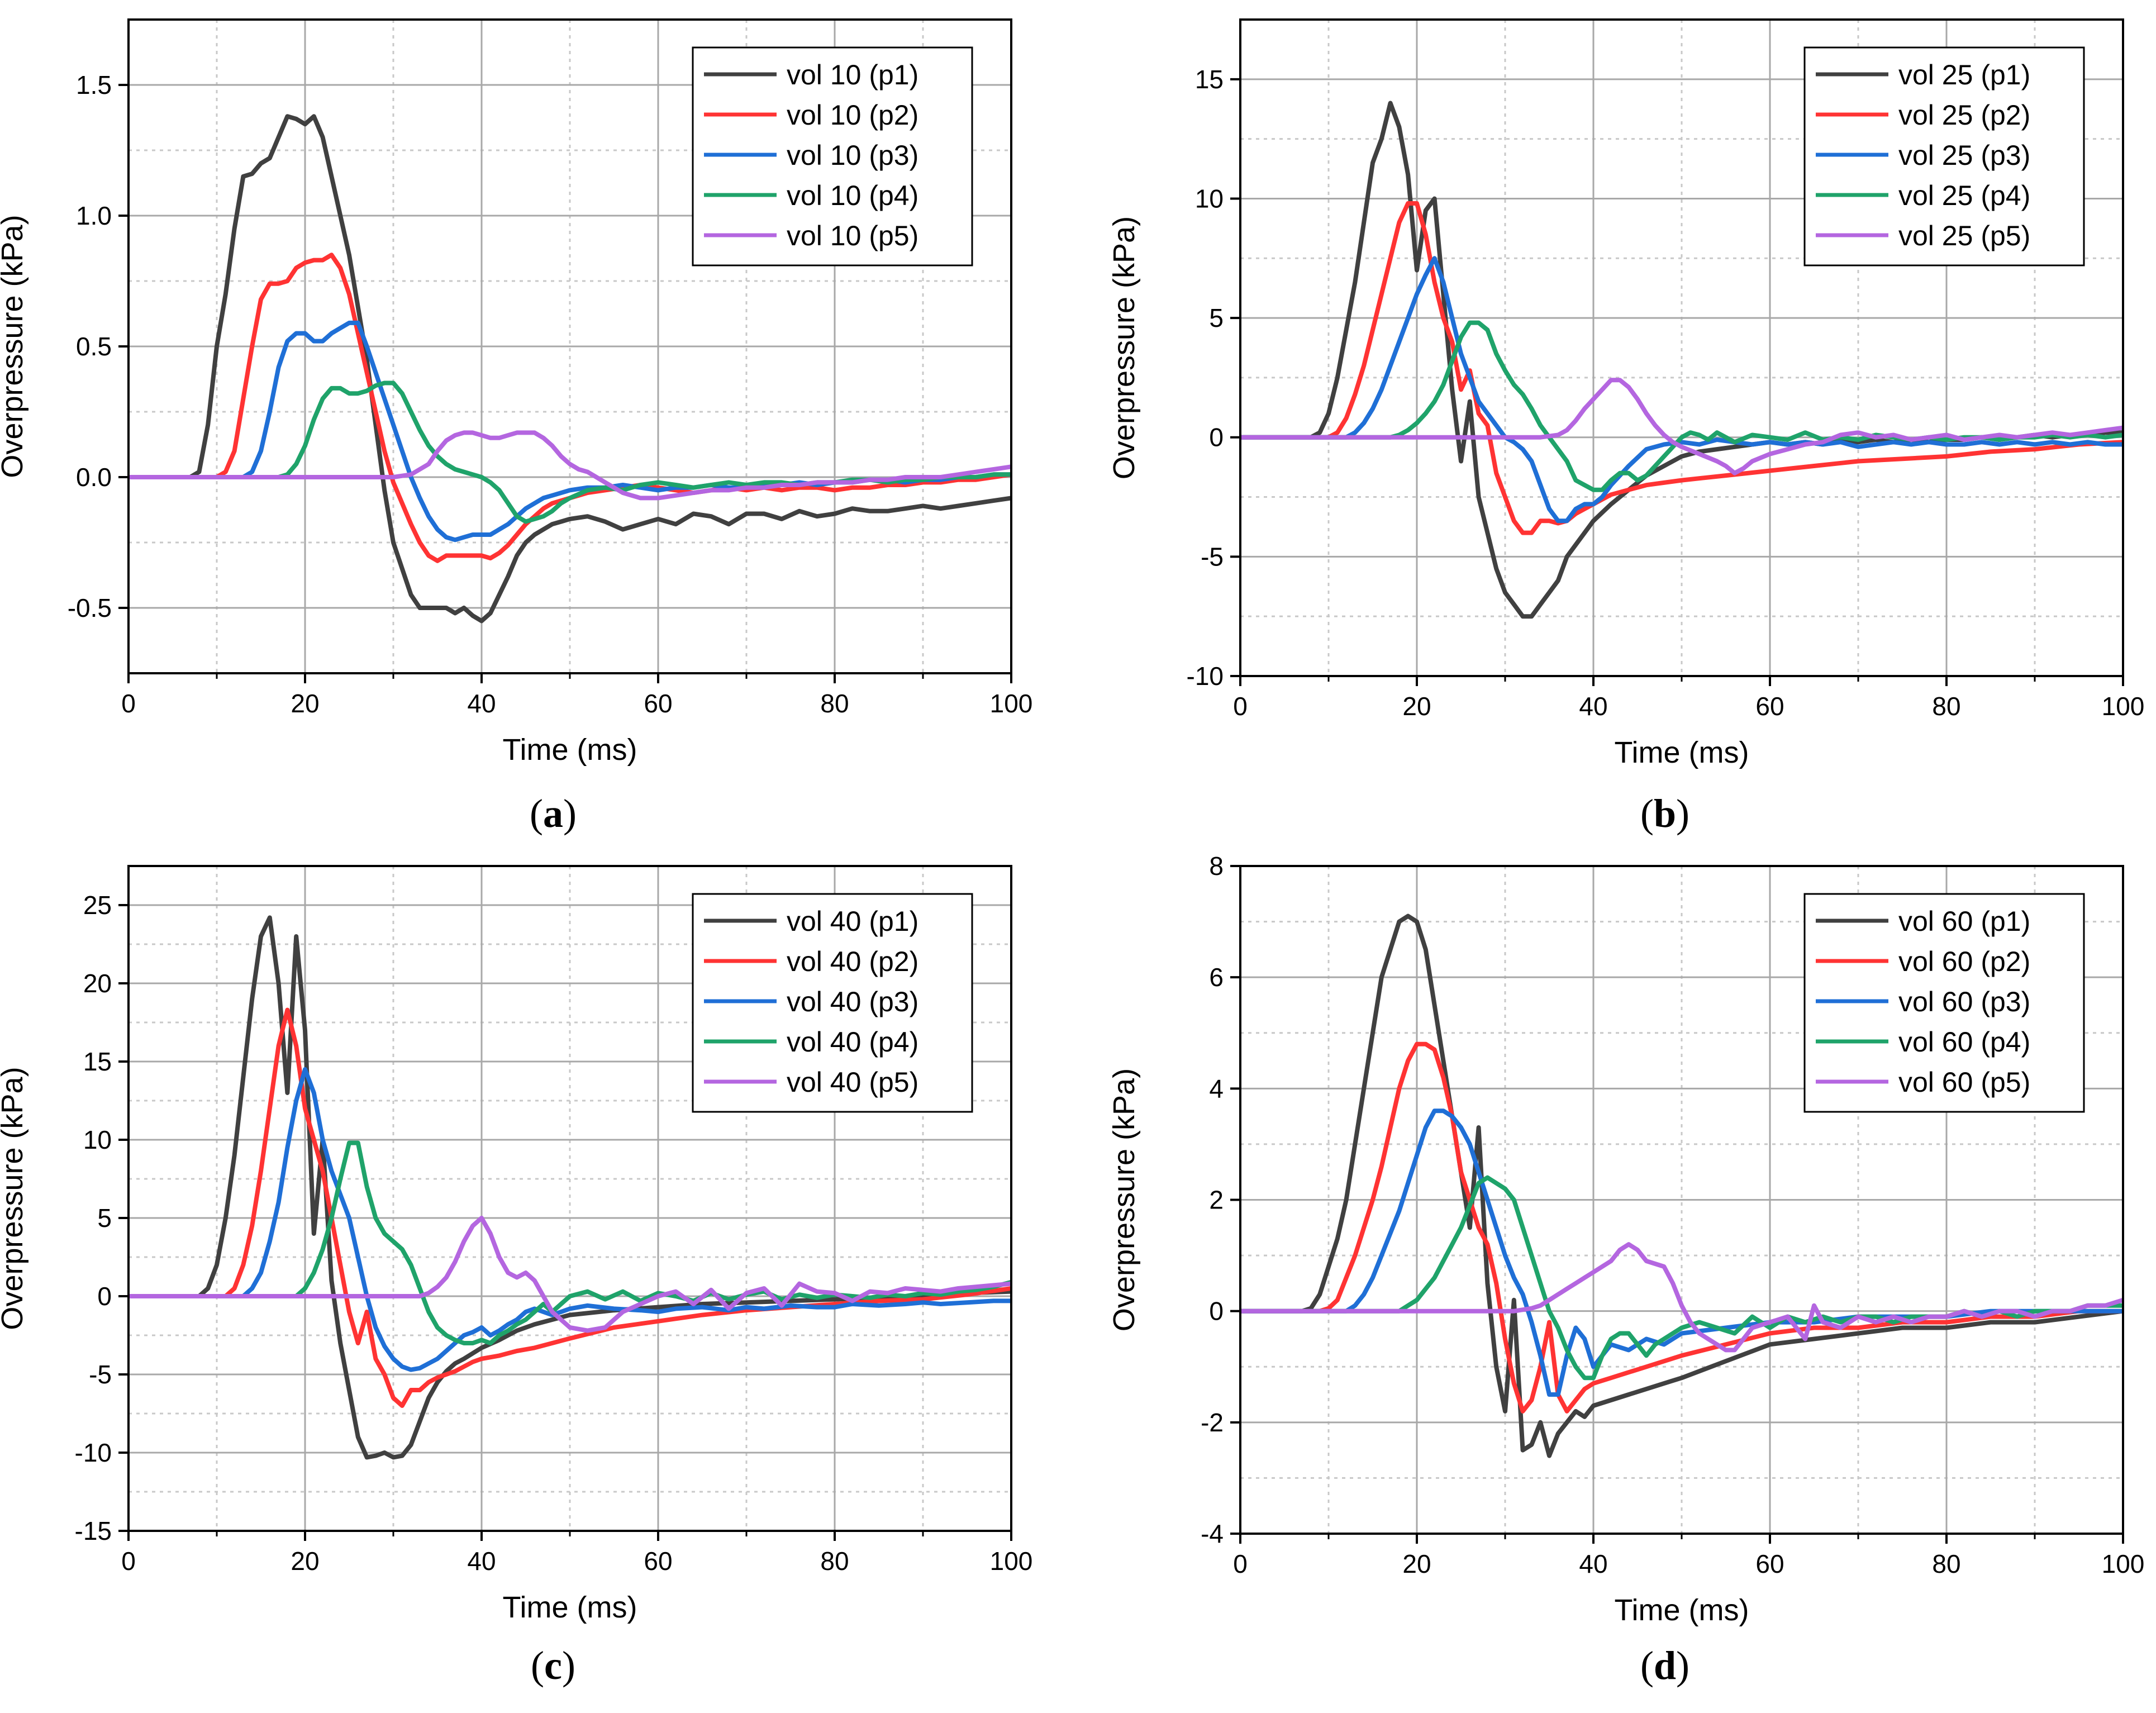 The width and height of the screenshot is (2156, 1713). I want to click on series-line-p4, so click(1681, 406).